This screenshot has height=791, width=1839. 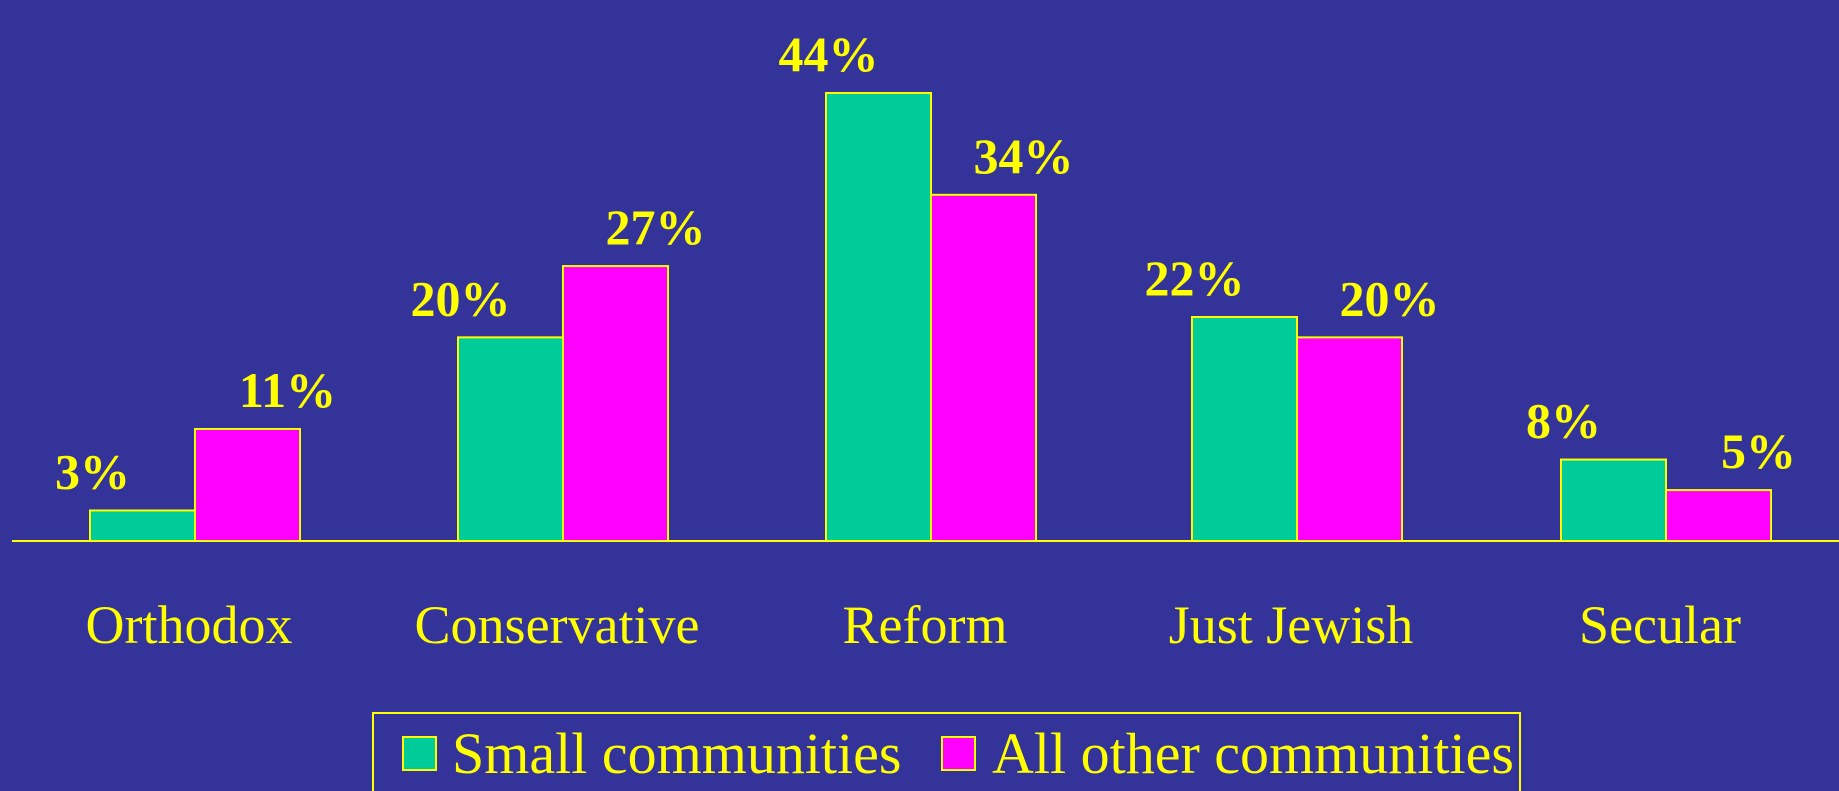 I want to click on bar-reform-small, so click(x=878, y=317).